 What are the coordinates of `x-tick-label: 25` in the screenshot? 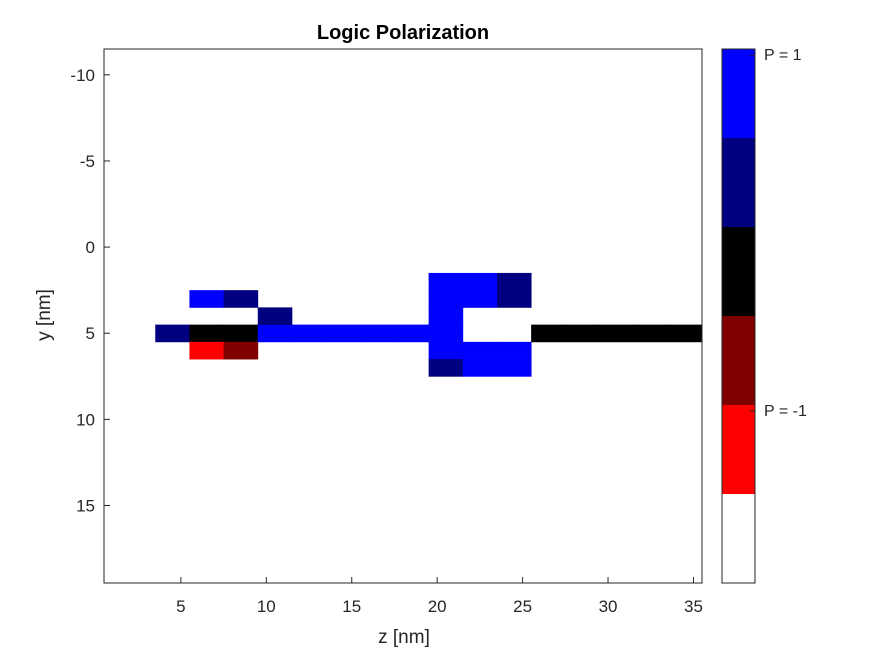 It's located at (522, 606).